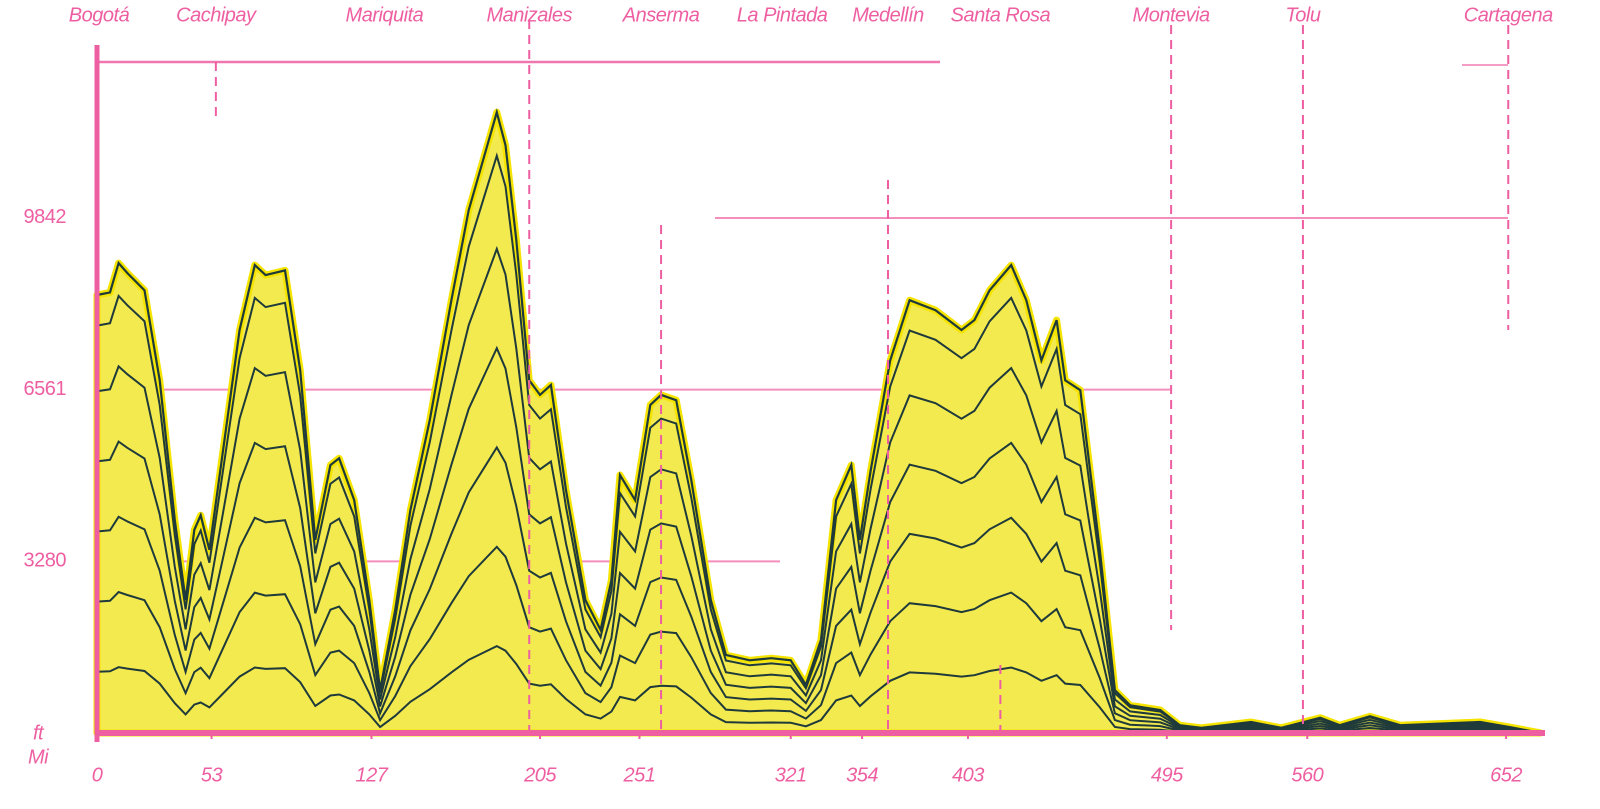  I want to click on x-tick-label: 495, so click(1167, 775).